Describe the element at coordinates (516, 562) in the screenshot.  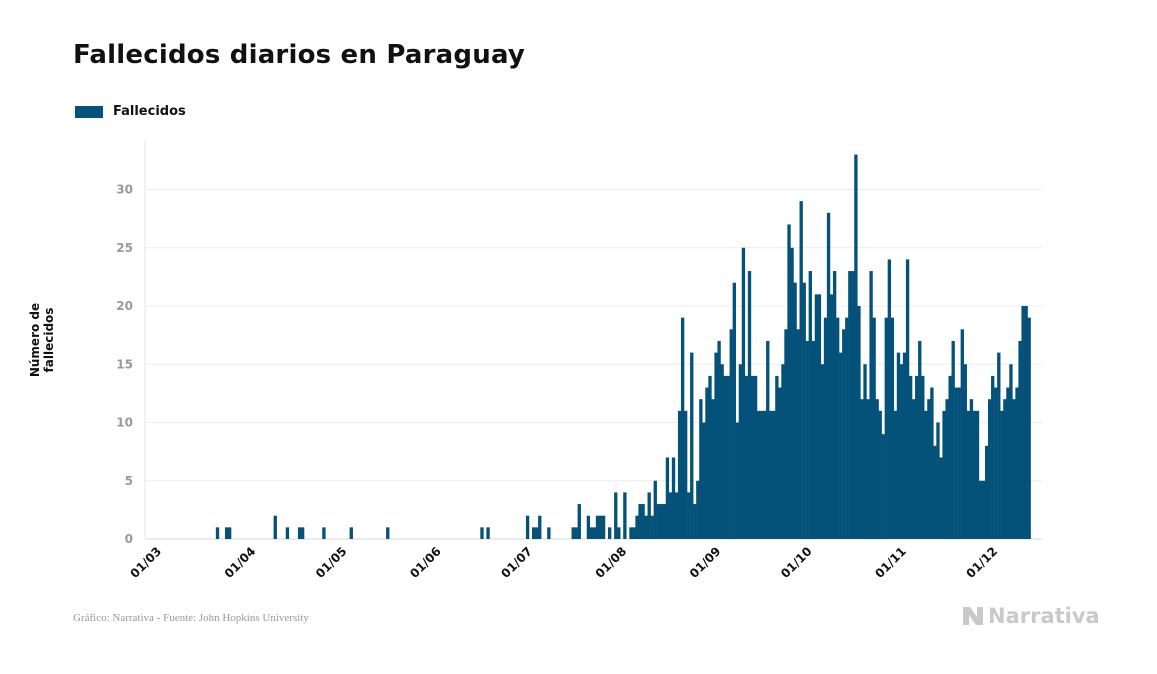
I see `x-tick-label: 01/07` at that location.